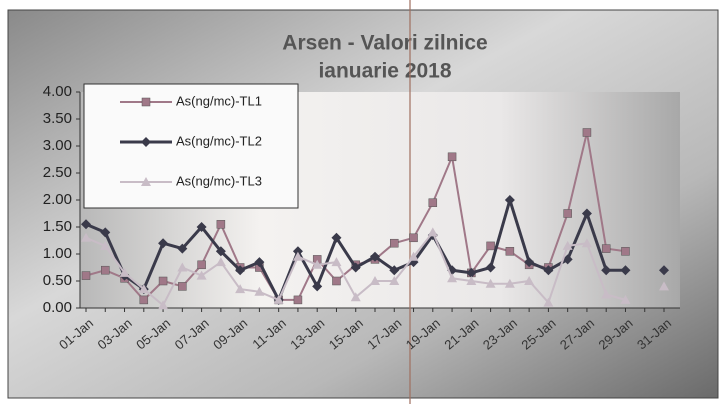 The width and height of the screenshot is (723, 404). I want to click on legend-box, so click(191, 146).